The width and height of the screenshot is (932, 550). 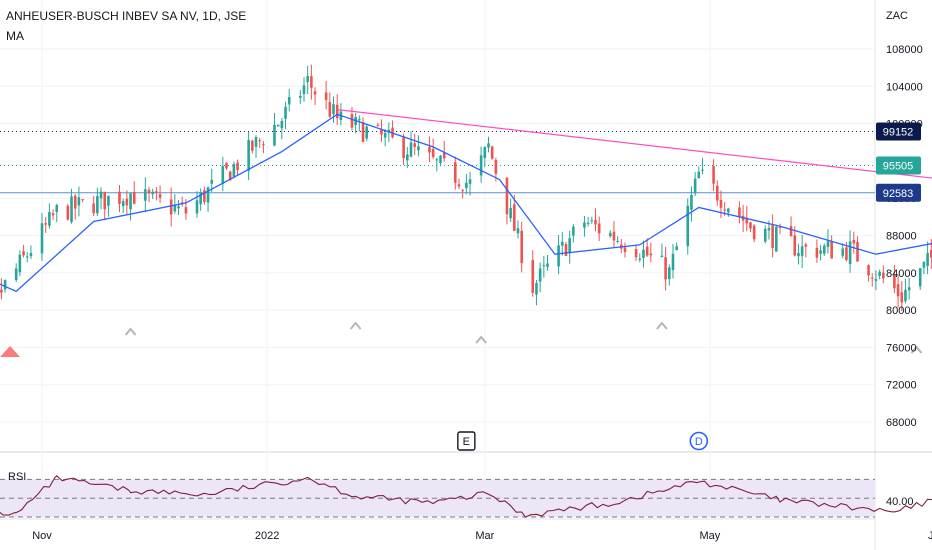 What do you see at coordinates (901, 274) in the screenshot?
I see `price-tick-label: 84000` at bounding box center [901, 274].